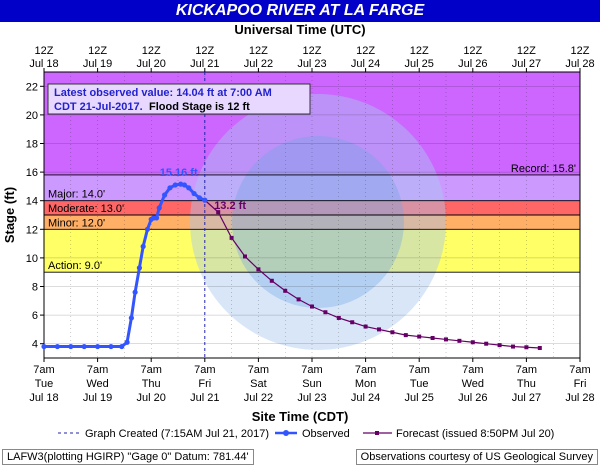  I want to click on y-tick-label: 4, so click(35, 345).